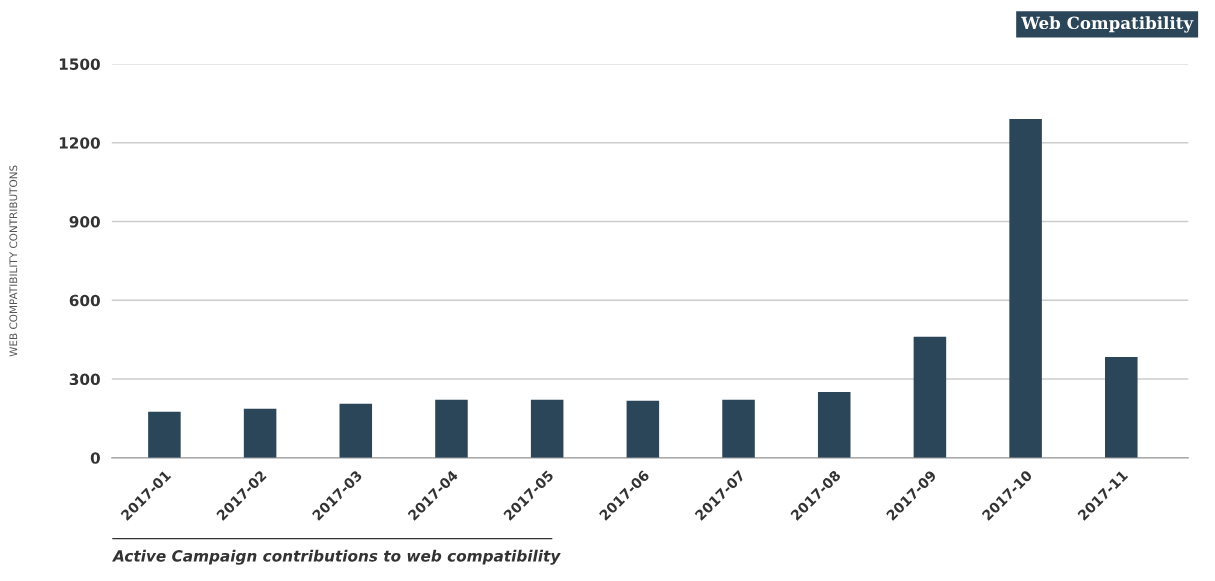  I want to click on y-axis-title: WEB COMPATIBILITY CONTRIBUTONS, so click(13, 261).